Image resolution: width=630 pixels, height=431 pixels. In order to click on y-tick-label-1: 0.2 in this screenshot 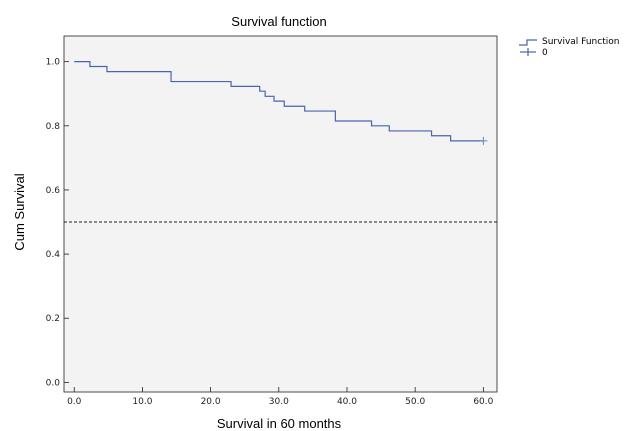, I will do `click(53, 319)`.